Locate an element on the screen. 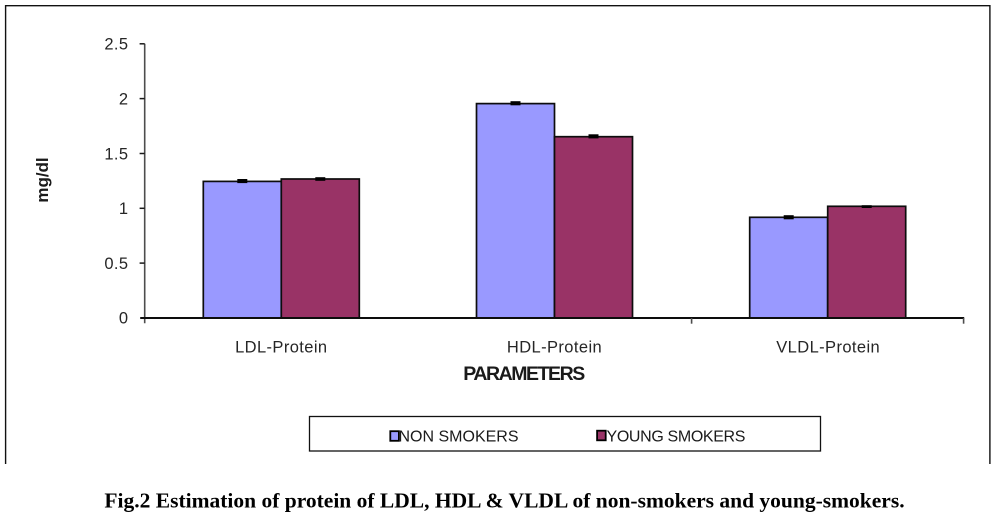  svg-text: LDL-Protein is located at coordinates (281, 347).